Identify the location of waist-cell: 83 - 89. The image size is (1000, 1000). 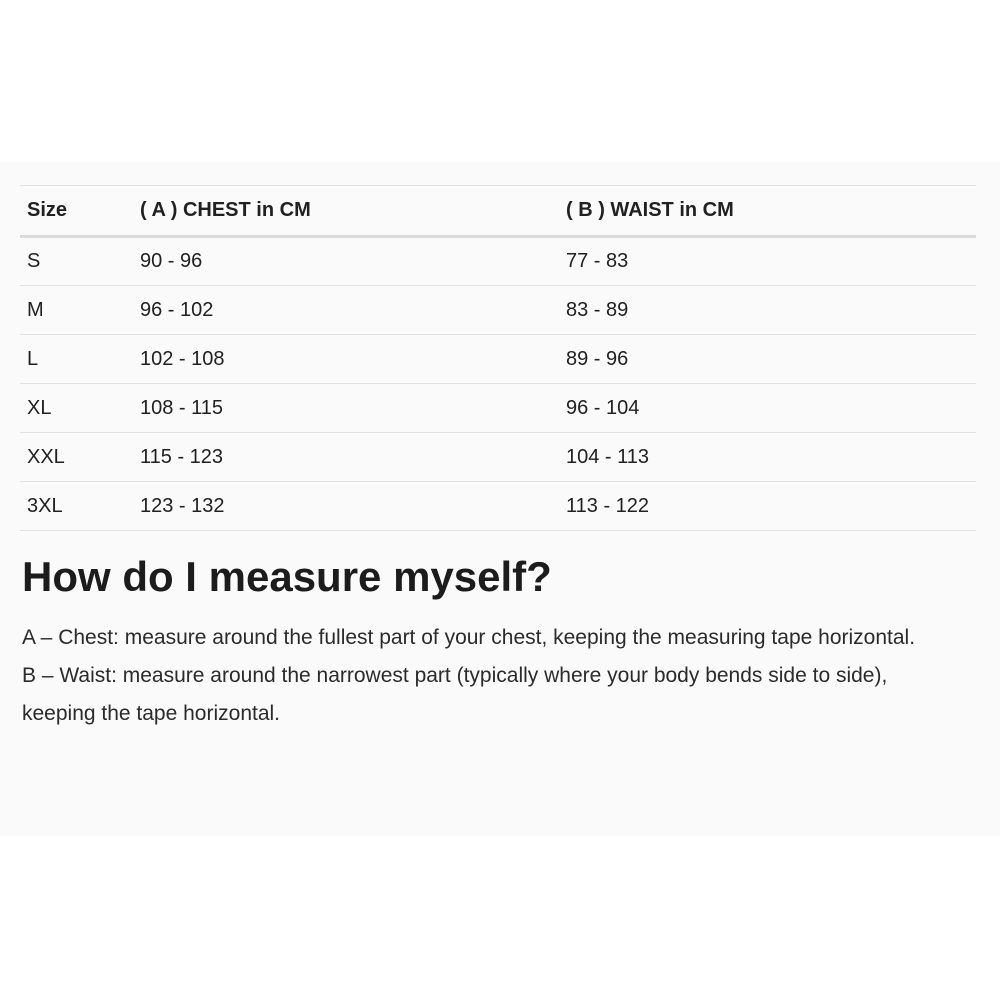
(767, 310).